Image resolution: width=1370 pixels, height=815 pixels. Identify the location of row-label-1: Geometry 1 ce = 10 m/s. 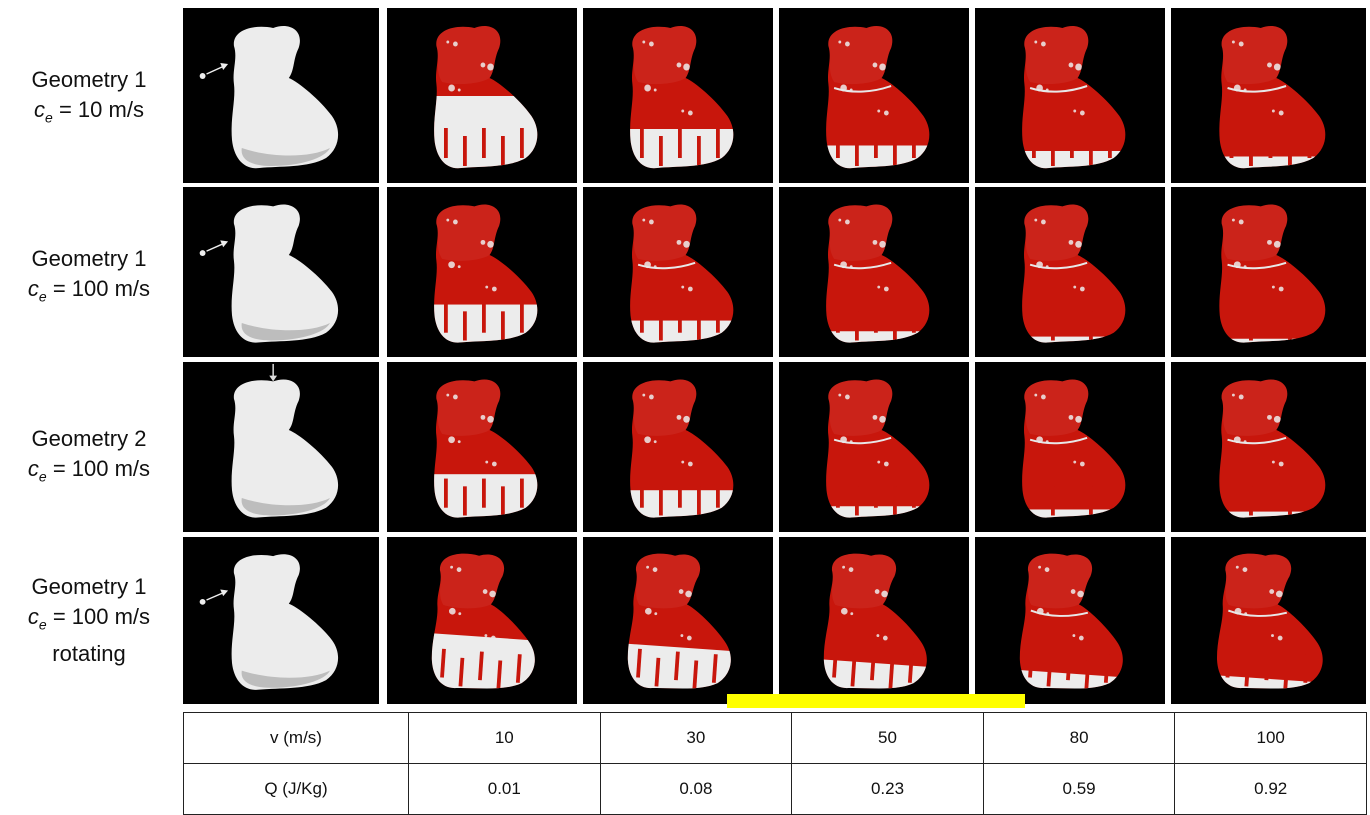
(89, 98).